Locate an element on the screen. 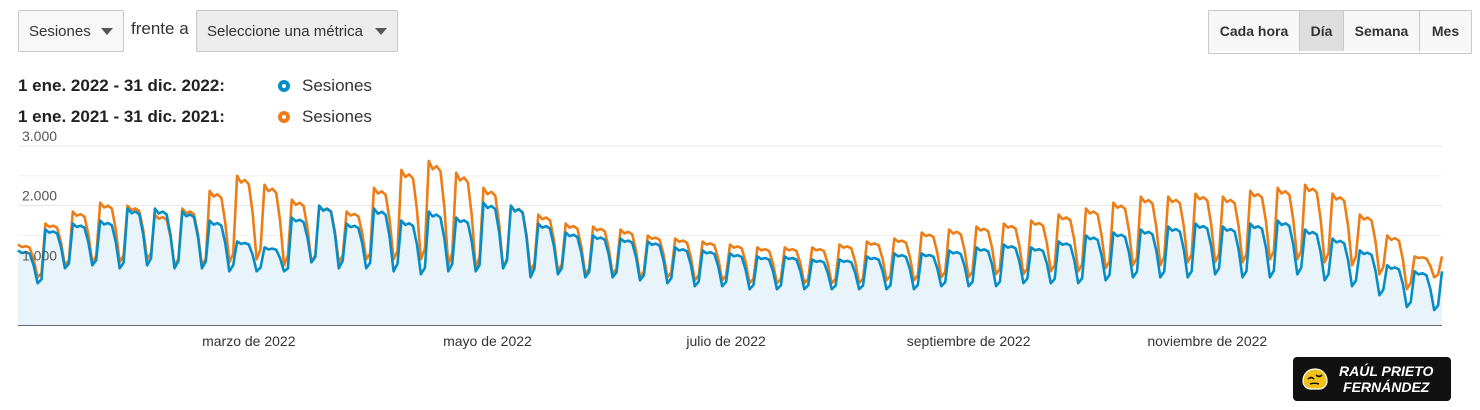  metric-select: Sesiones is located at coordinates (71, 31).